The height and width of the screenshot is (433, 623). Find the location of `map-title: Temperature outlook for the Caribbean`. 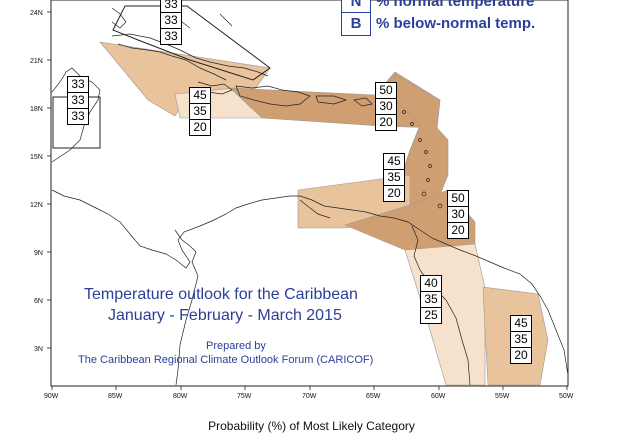

map-title: Temperature outlook for the Caribbean is located at coordinates (221, 294).